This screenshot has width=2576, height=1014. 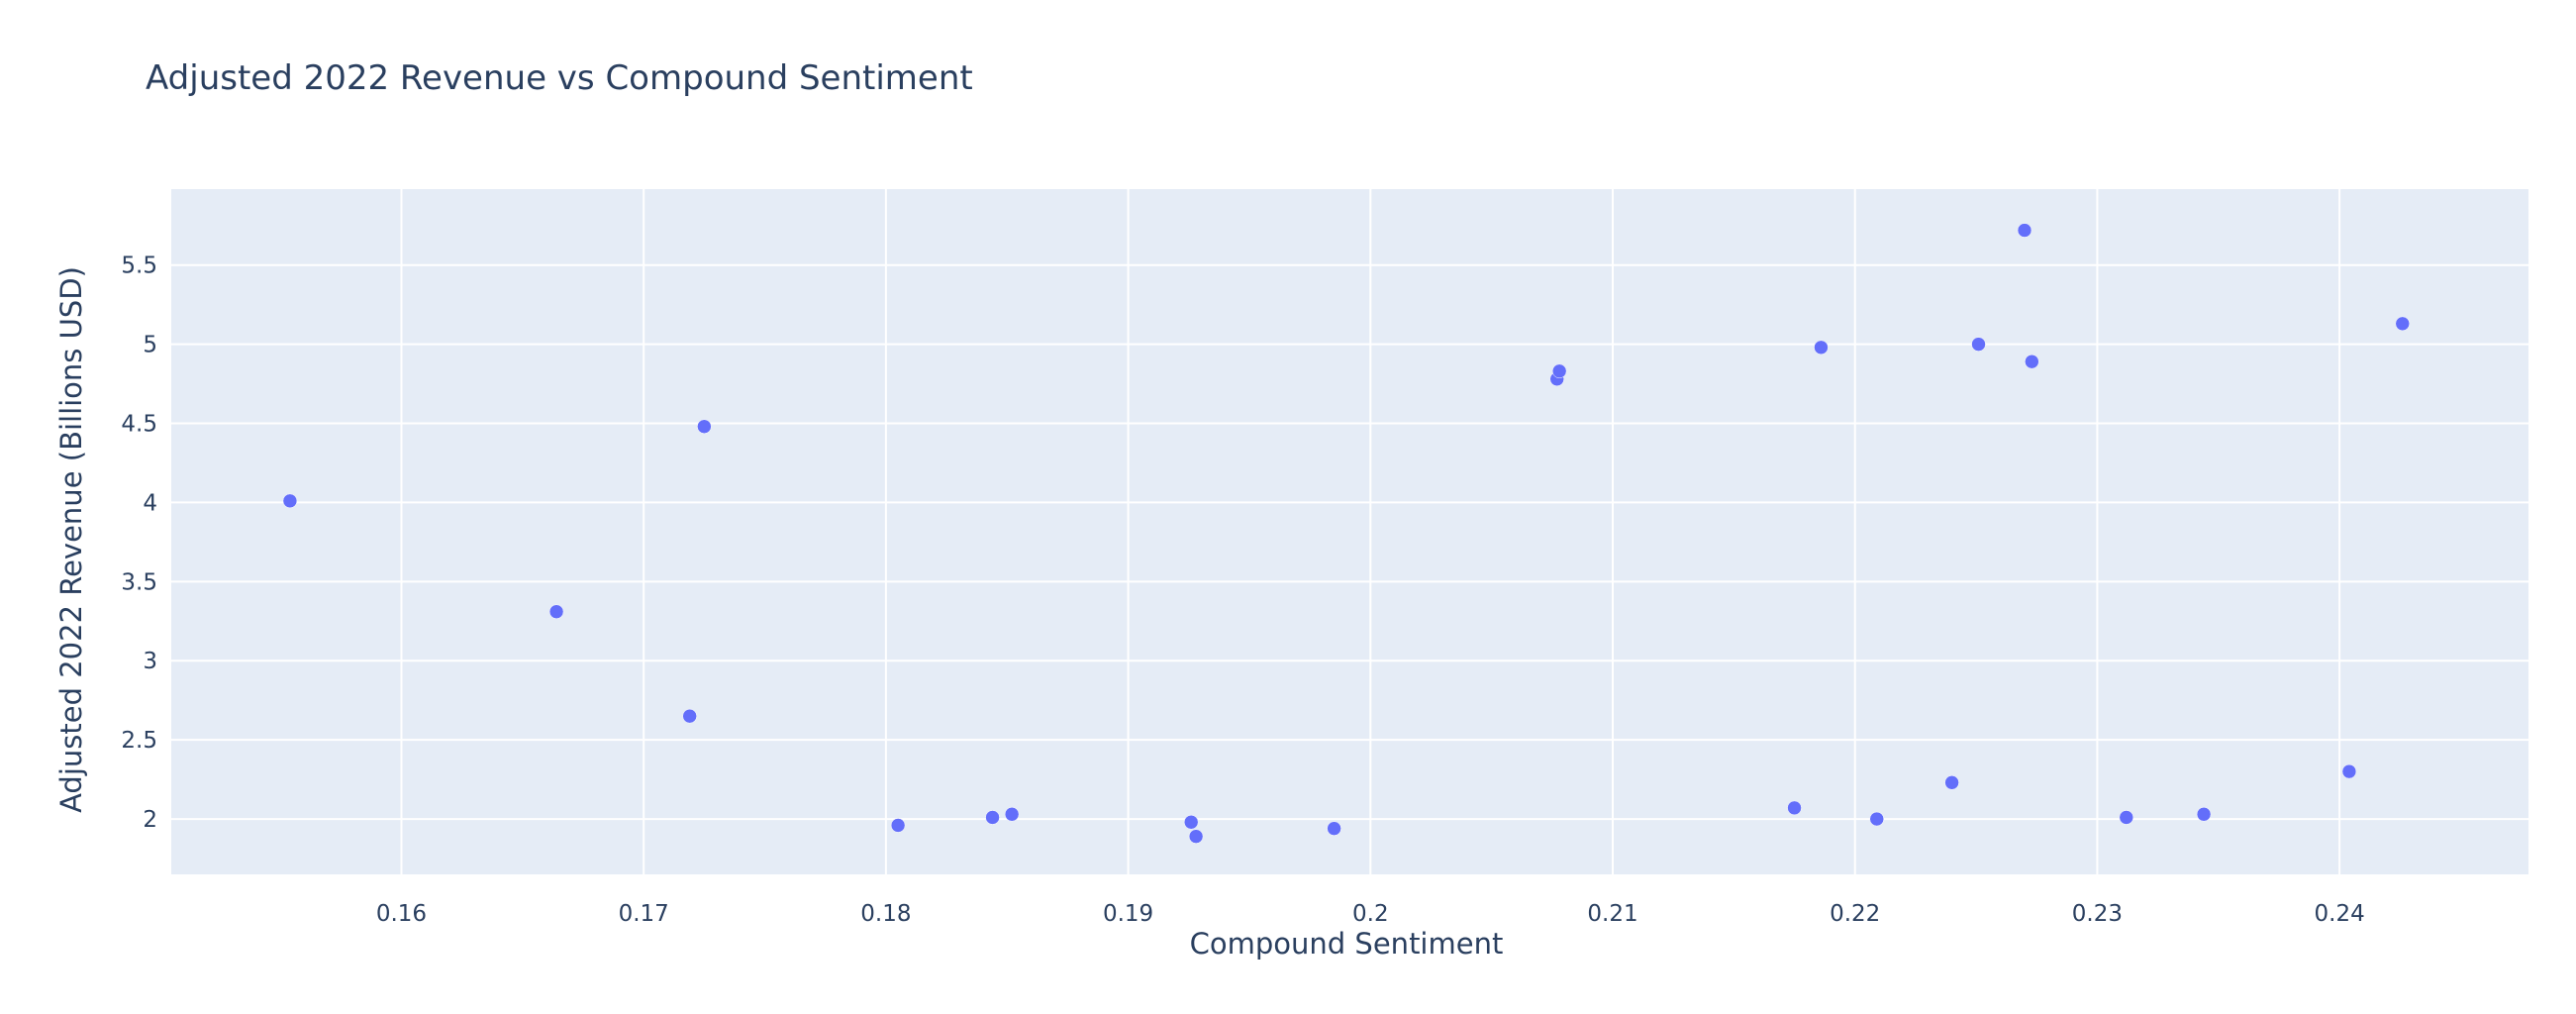 I want to click on x-axis-ticks: 0.16 0.17 0.18 0.19 0.2 0.21 0.22 0.23 0.24, so click(x=1371, y=914).